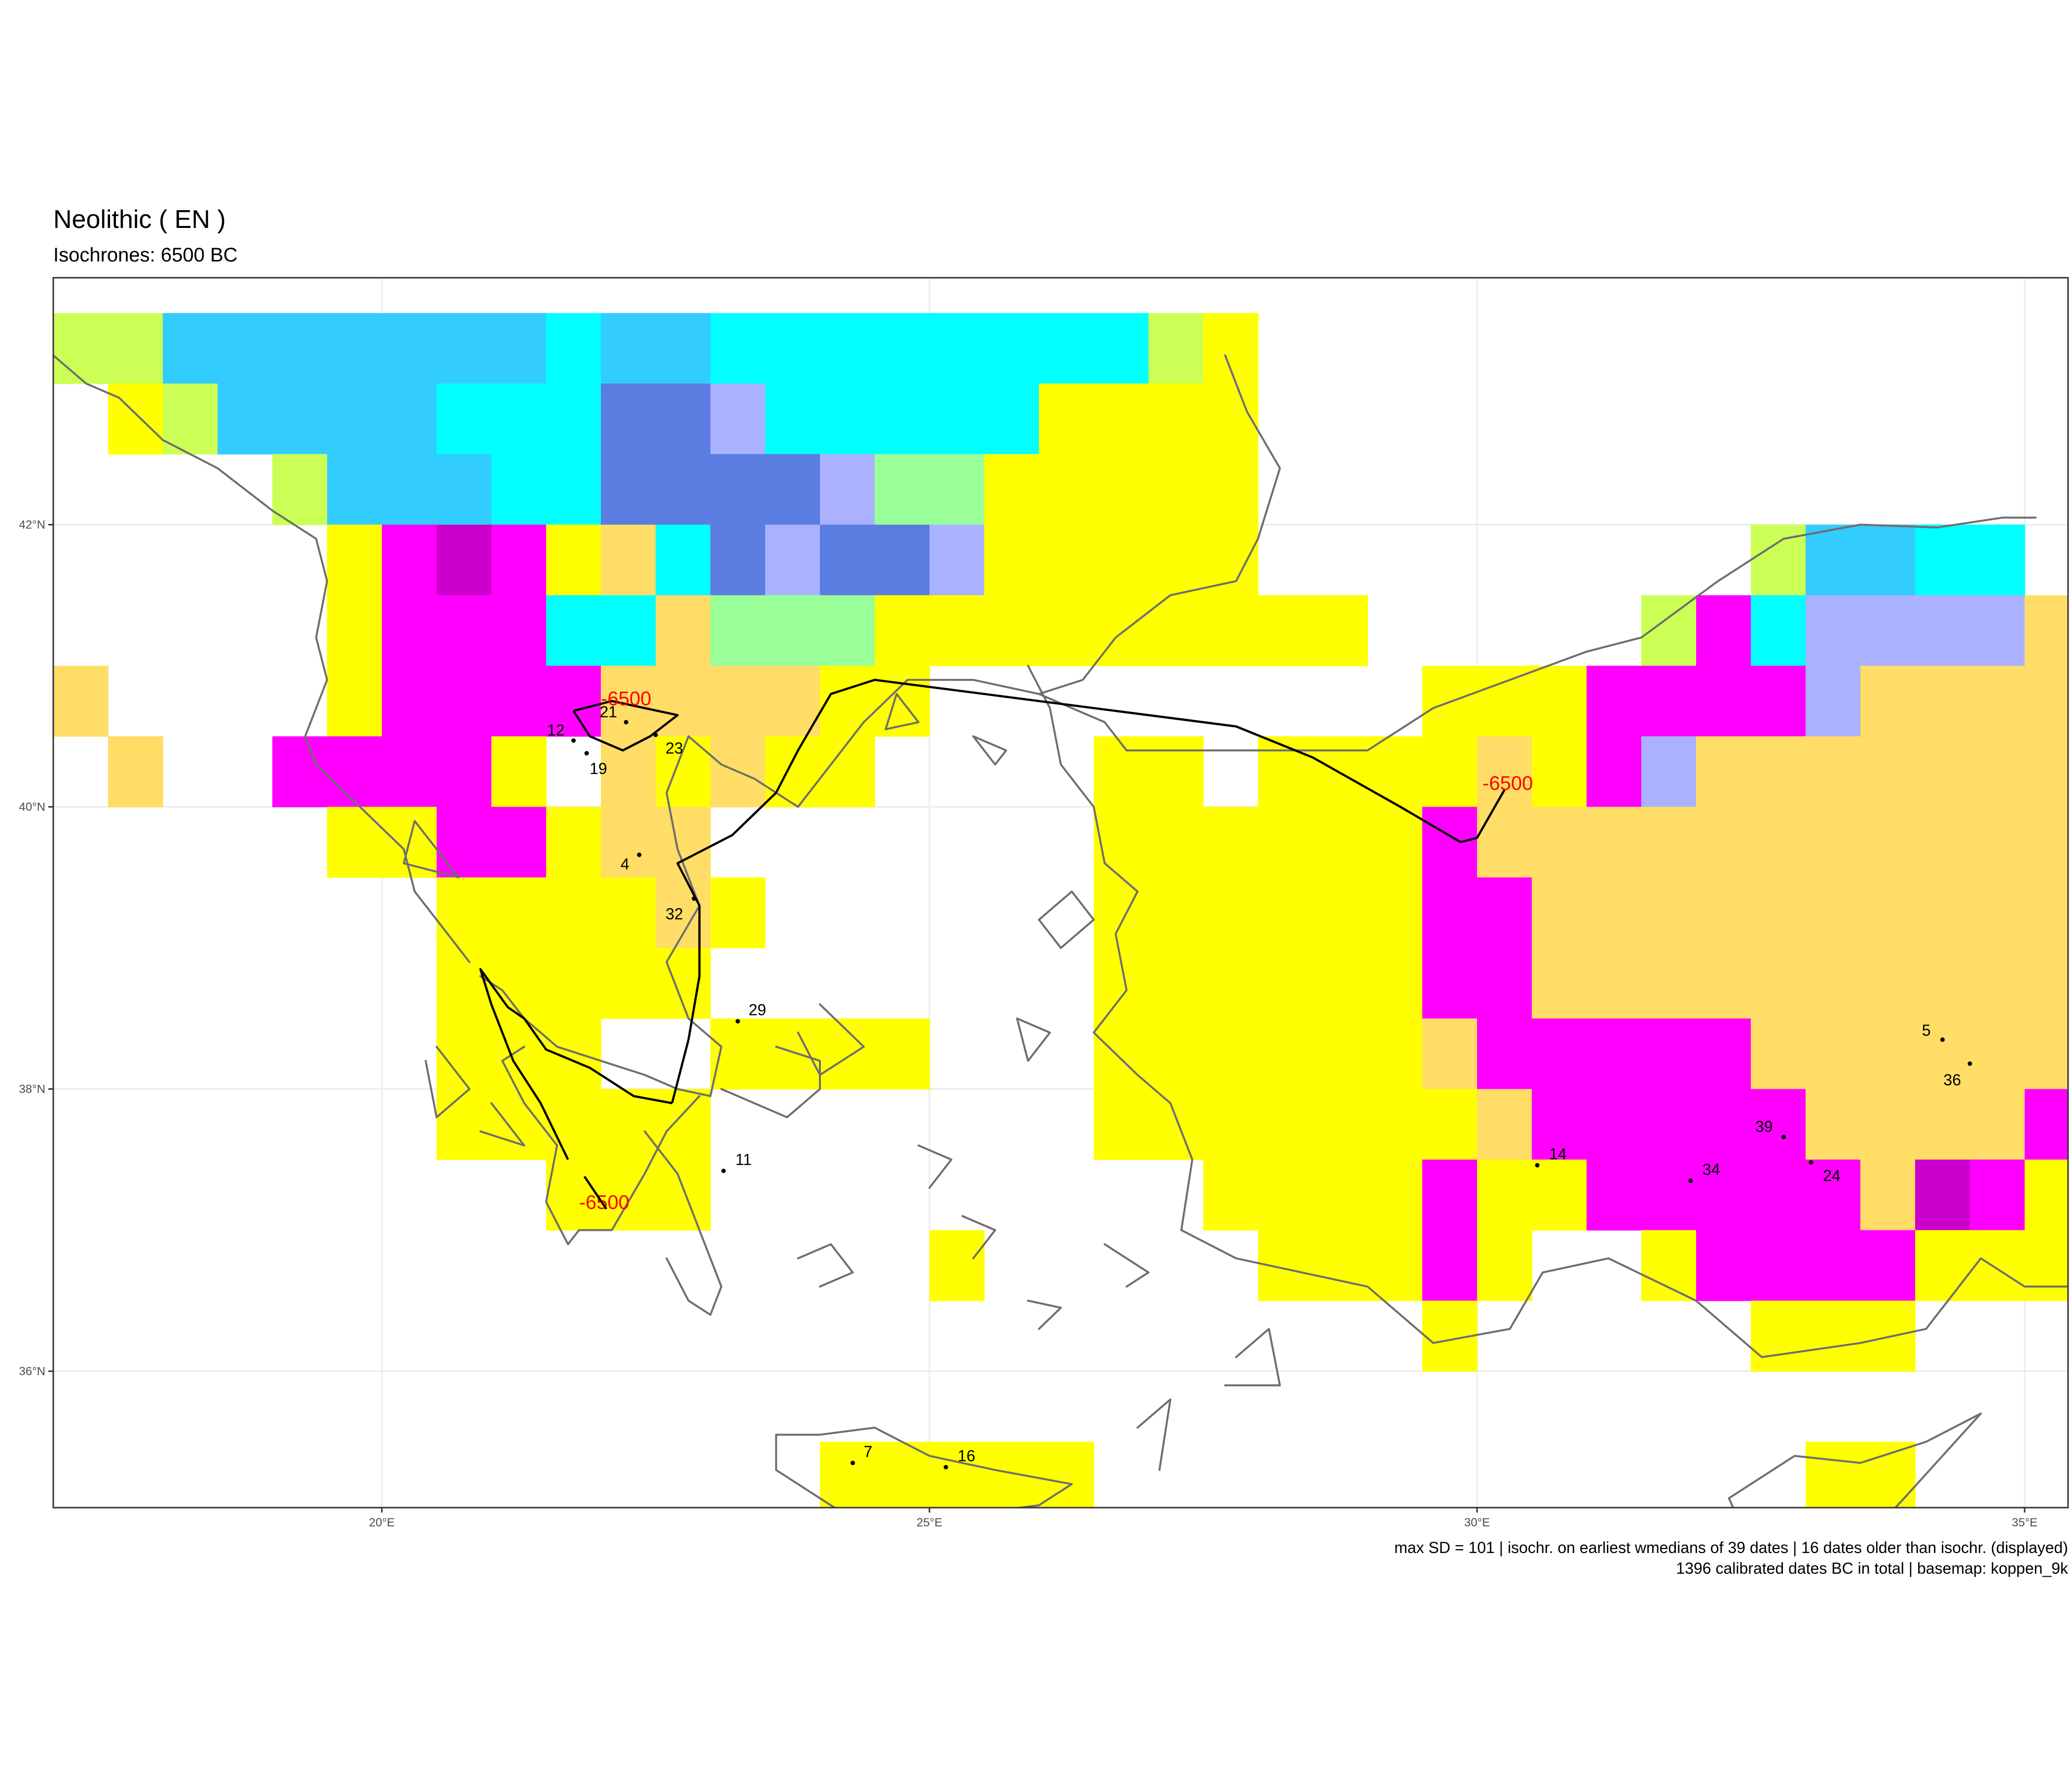 This screenshot has height=1776, width=2072. I want to click on x-tick-label: 25°E, so click(929, 1522).